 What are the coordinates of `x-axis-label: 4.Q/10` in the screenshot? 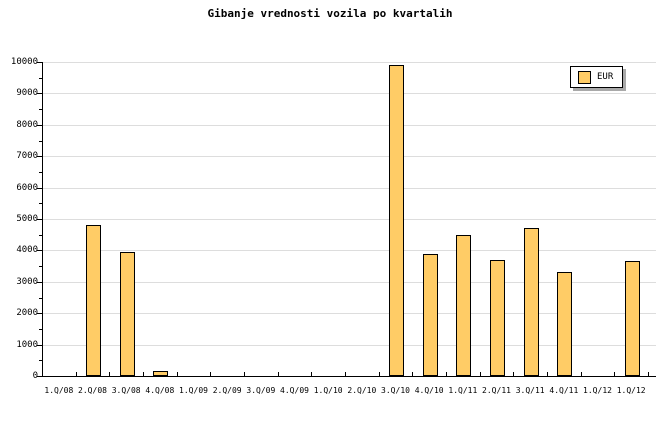 It's located at (429, 390).